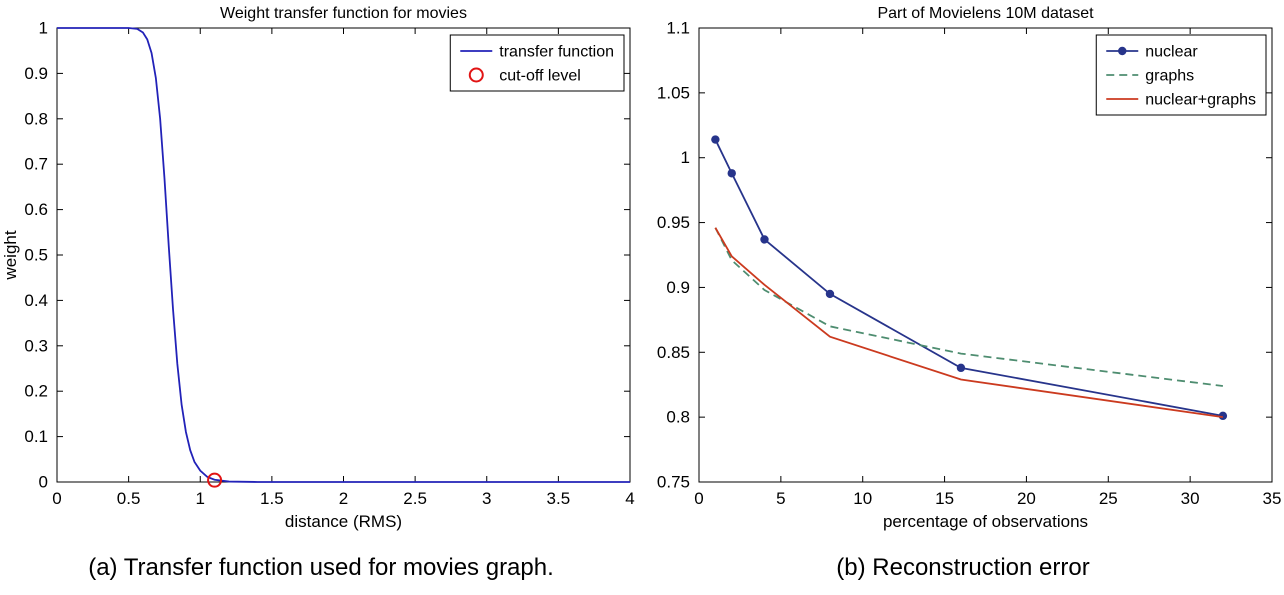 The height and width of the screenshot is (595, 1284). I want to click on legend-label-graphs: graphs, so click(1169, 76).